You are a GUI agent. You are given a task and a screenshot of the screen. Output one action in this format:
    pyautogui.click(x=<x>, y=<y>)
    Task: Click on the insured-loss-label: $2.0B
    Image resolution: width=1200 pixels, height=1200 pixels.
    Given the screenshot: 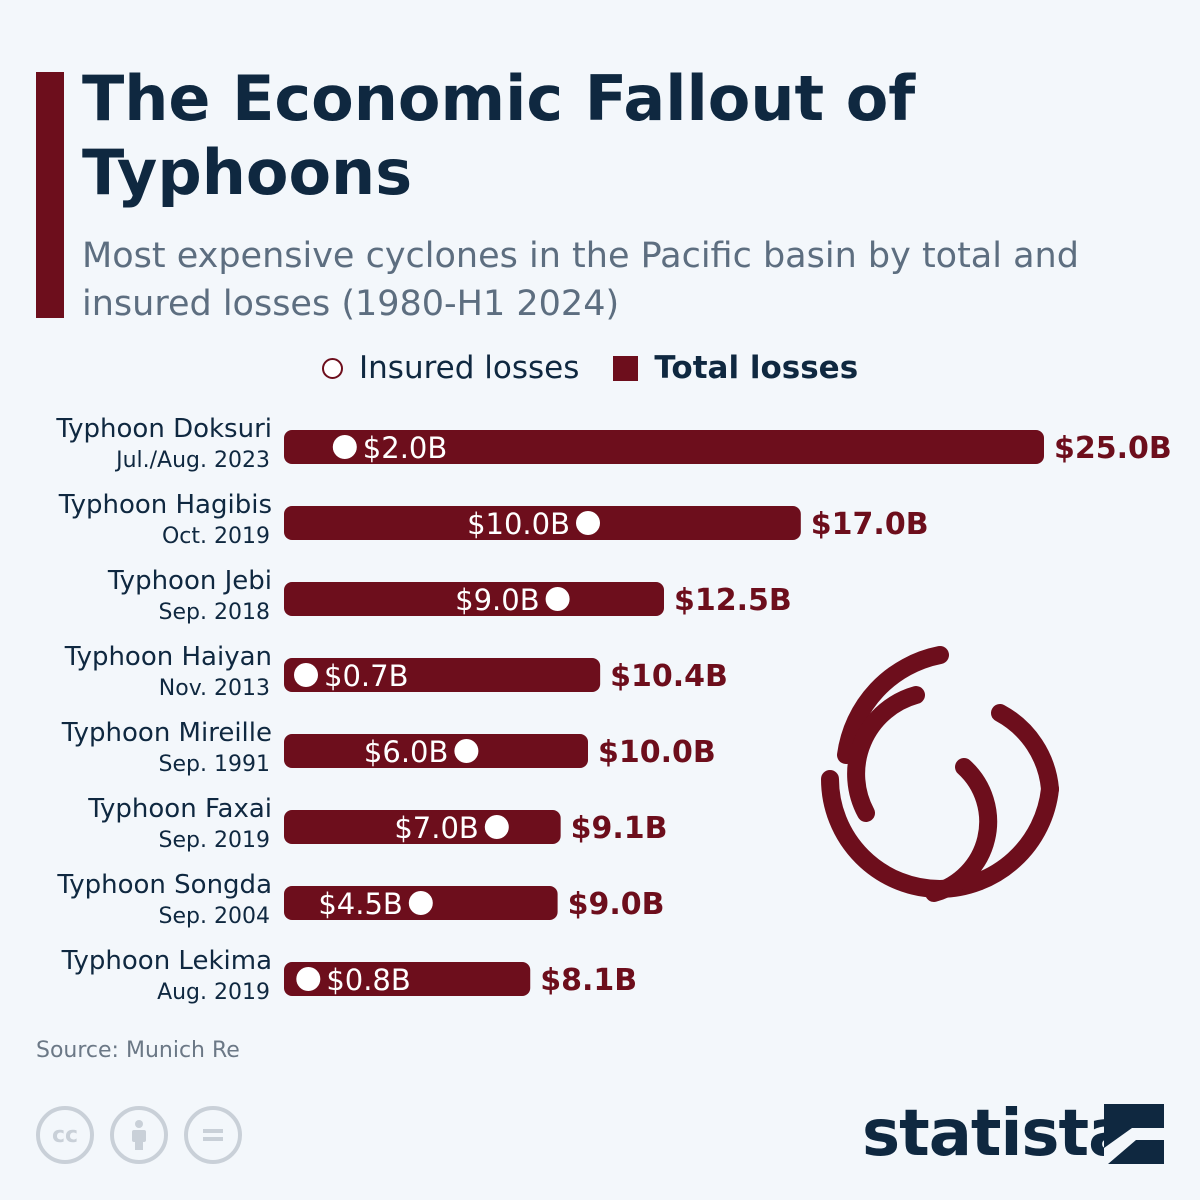 What is the action you would take?
    pyautogui.click(x=405, y=448)
    